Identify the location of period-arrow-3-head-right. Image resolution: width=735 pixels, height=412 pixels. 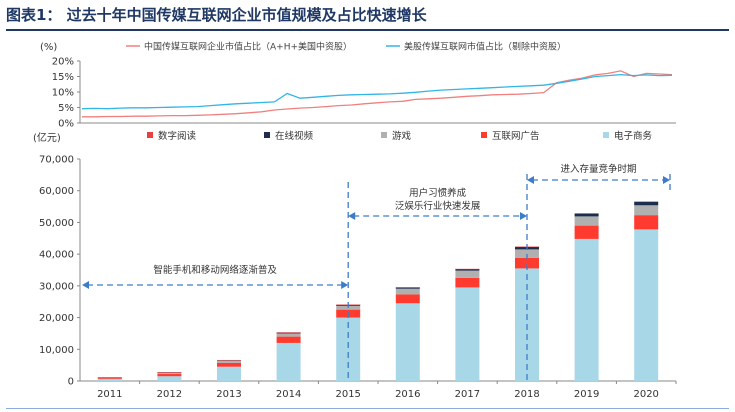
(666, 180).